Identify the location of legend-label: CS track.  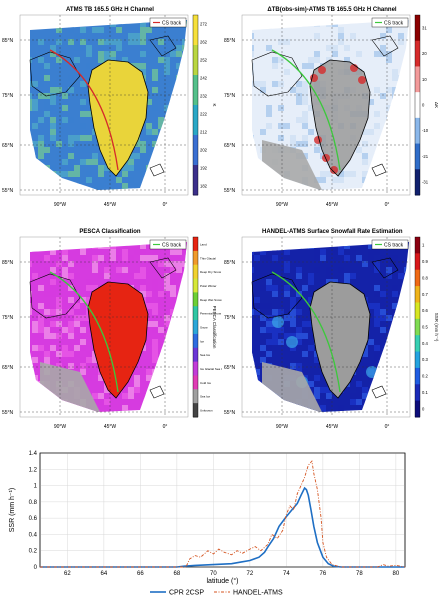
(172, 246).